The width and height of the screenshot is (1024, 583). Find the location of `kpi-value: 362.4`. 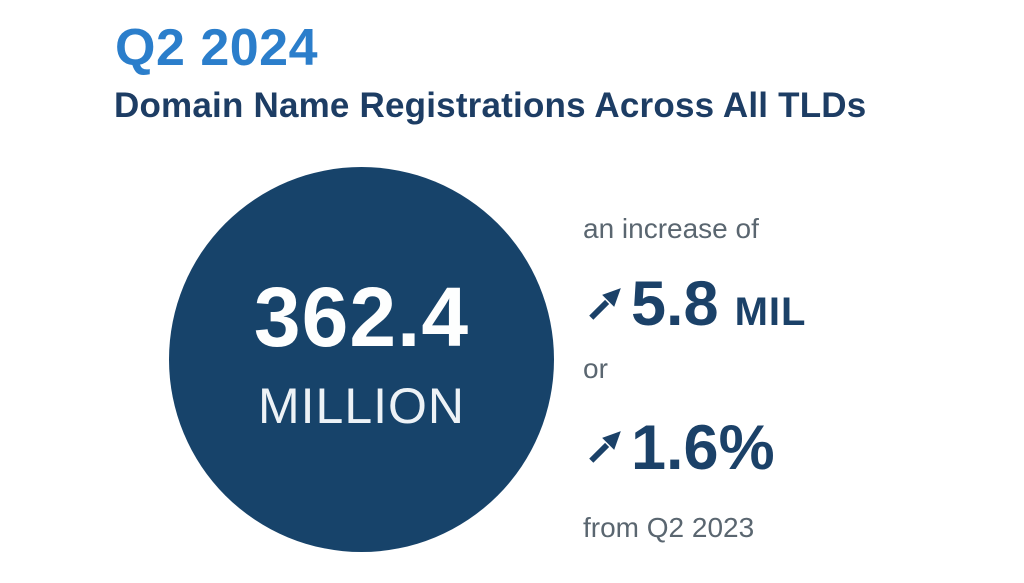

kpi-value: 362.4 is located at coordinates (361, 316).